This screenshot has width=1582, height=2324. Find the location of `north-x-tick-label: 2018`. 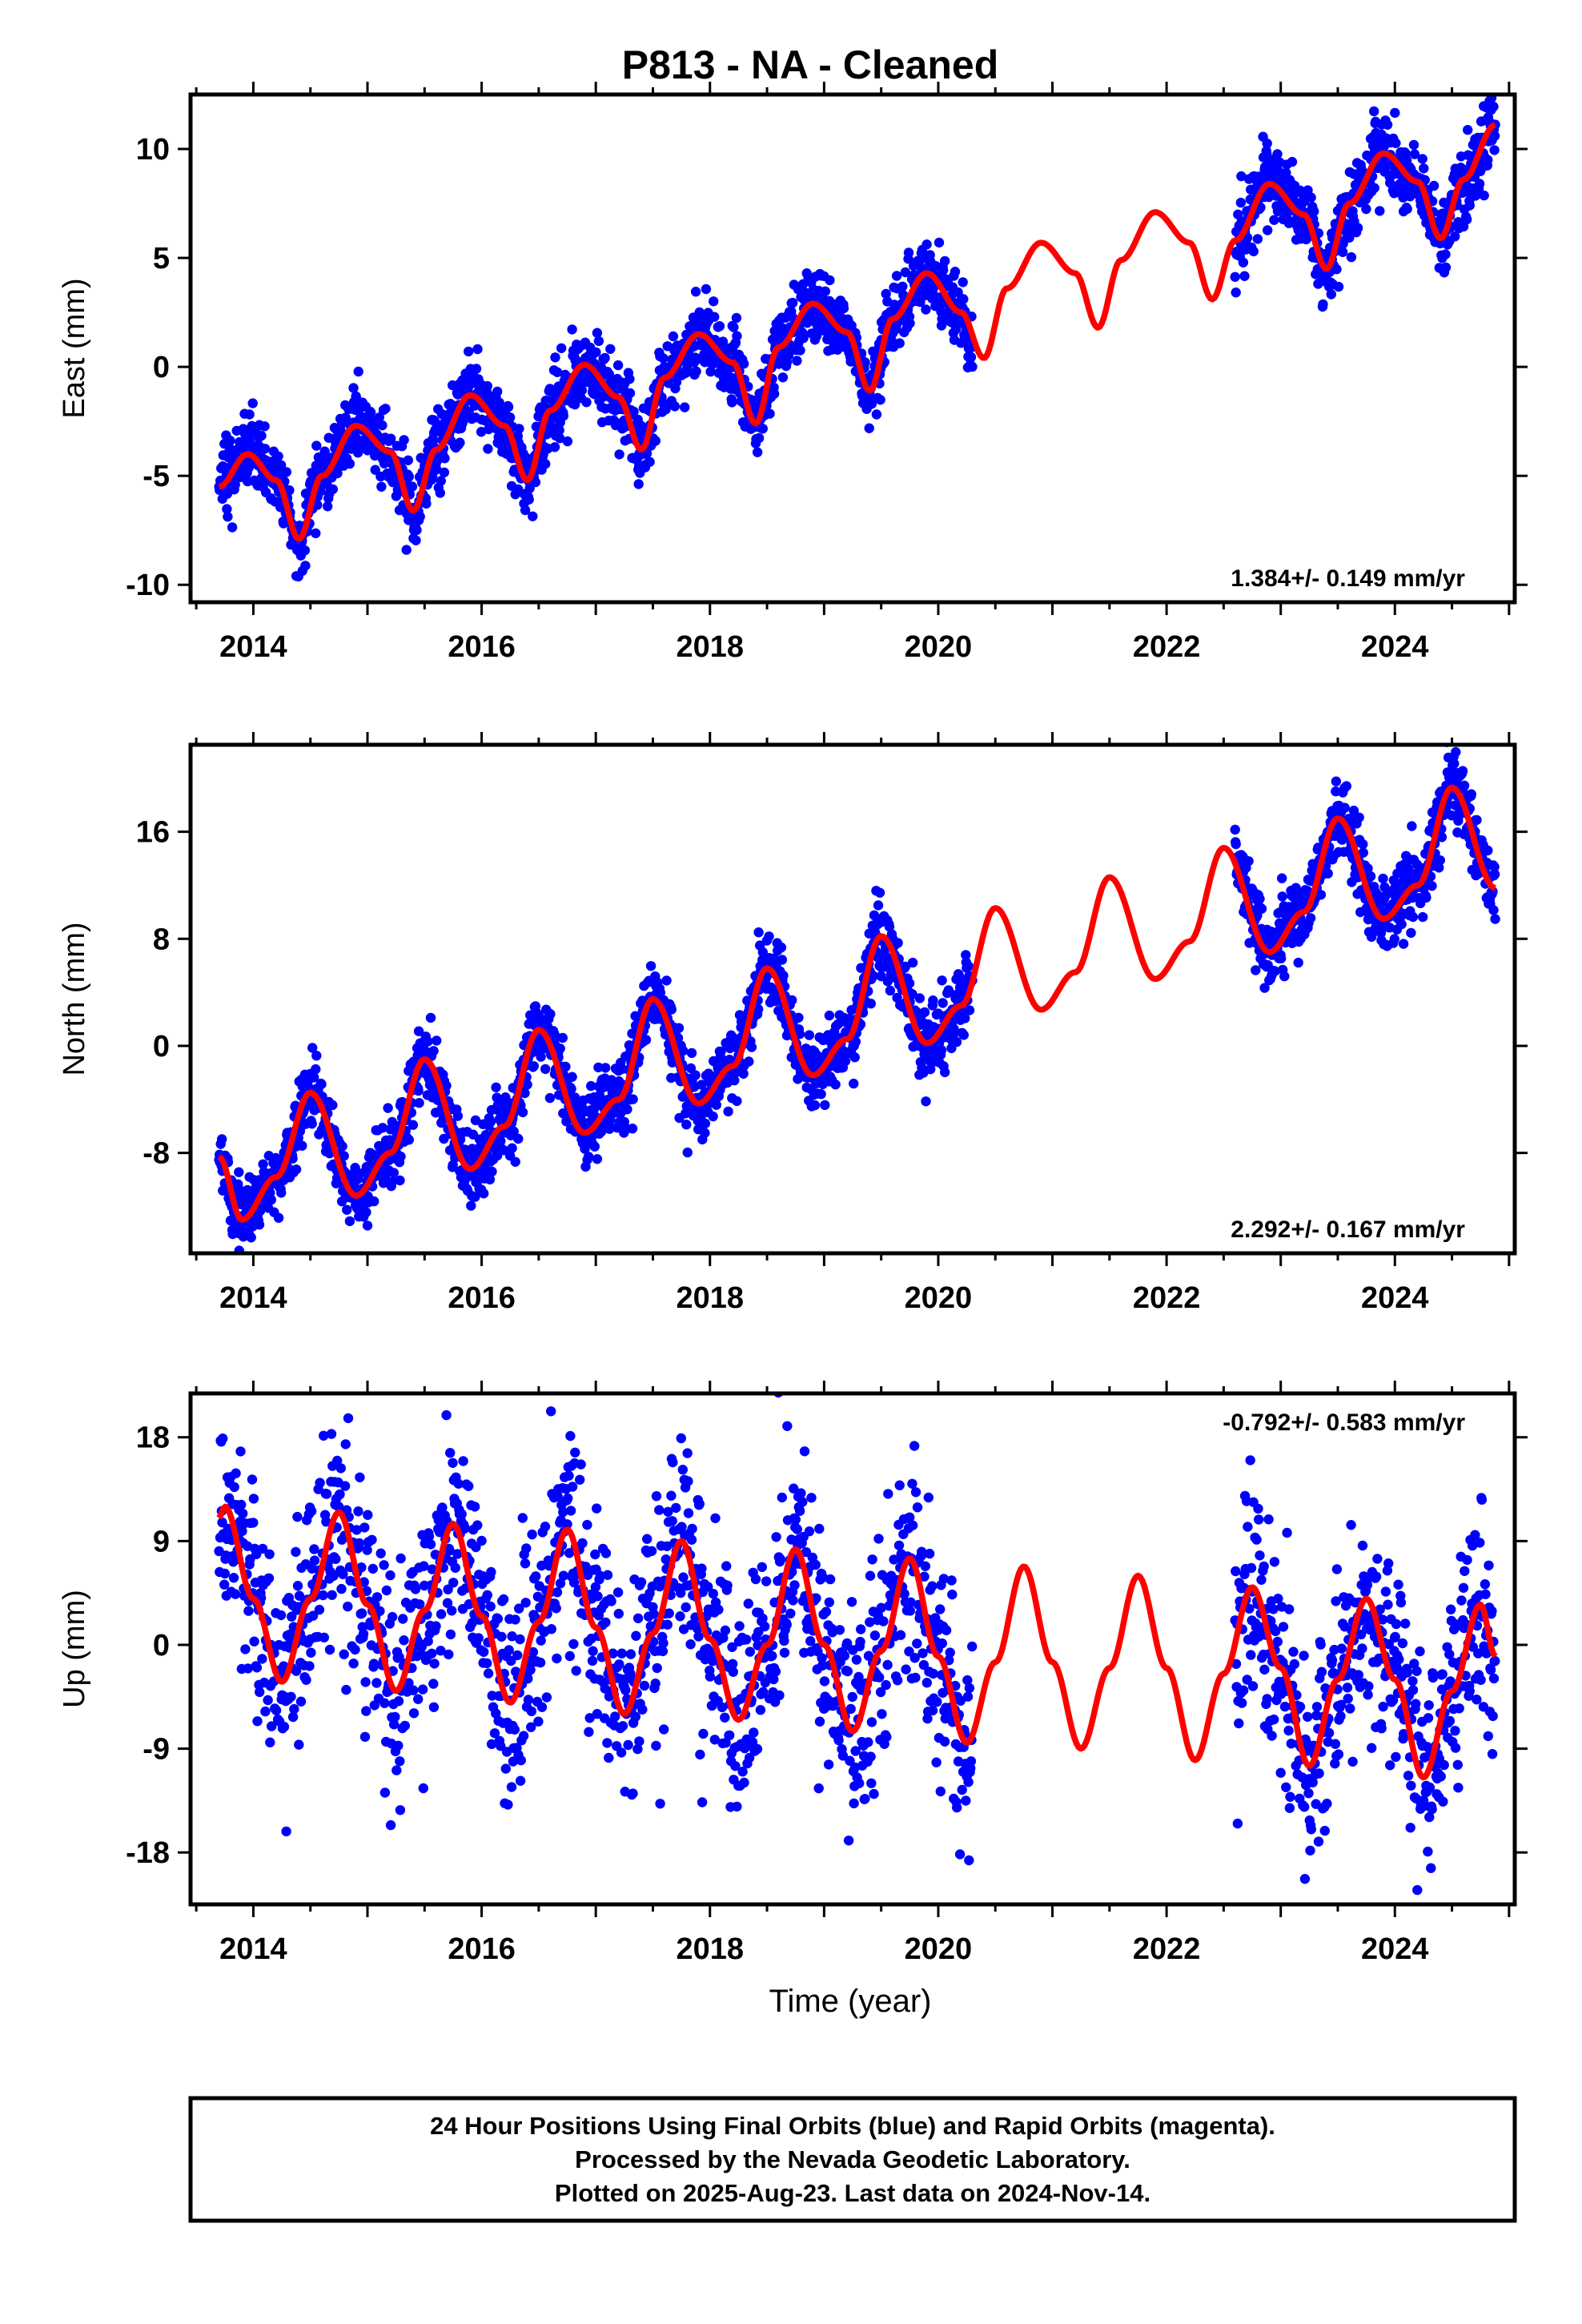

north-x-tick-label: 2018 is located at coordinates (710, 1298).